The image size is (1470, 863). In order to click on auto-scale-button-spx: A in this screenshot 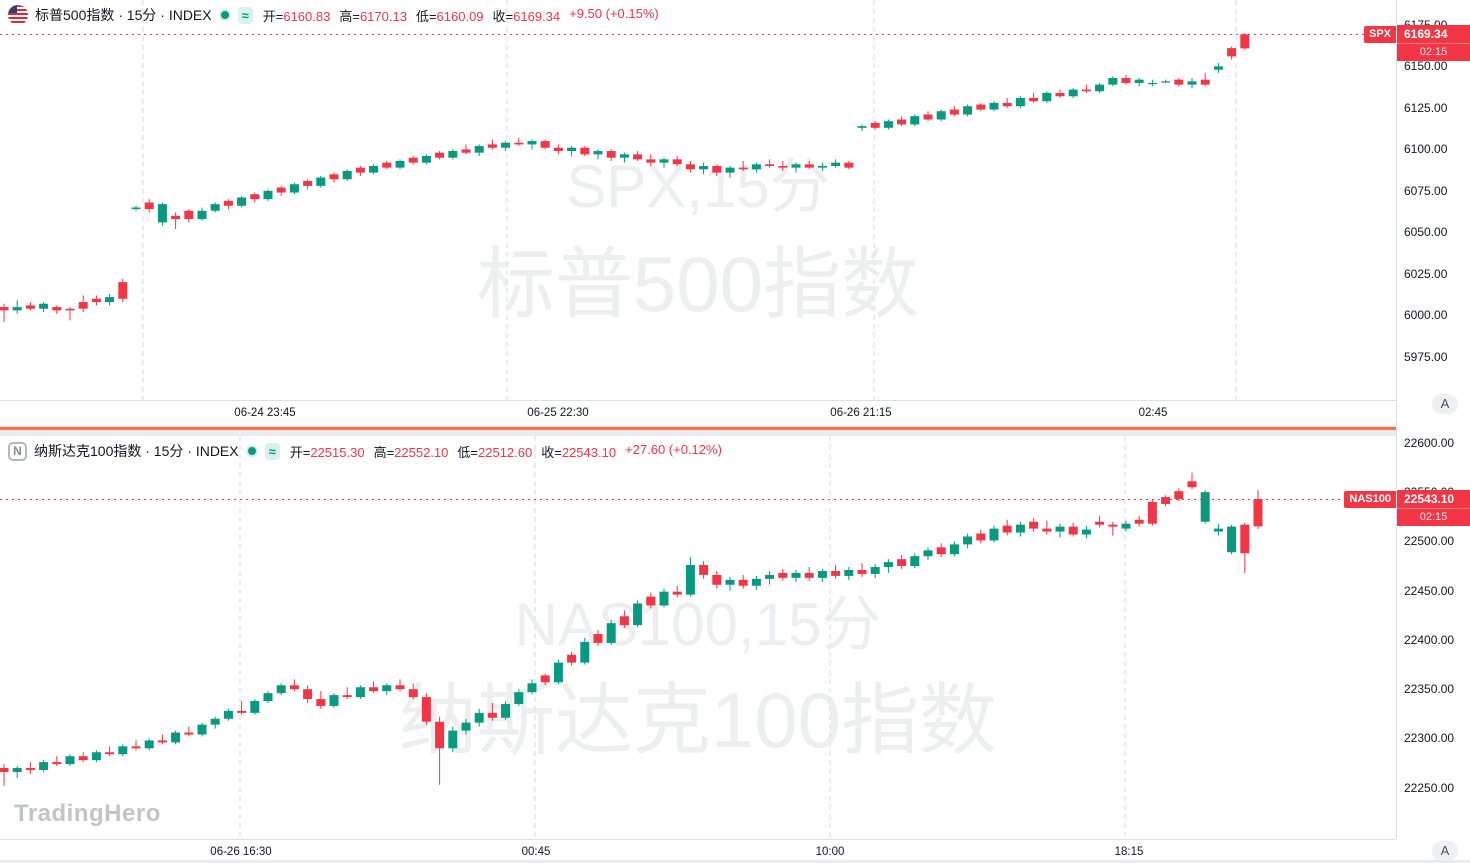, I will do `click(1445, 404)`.